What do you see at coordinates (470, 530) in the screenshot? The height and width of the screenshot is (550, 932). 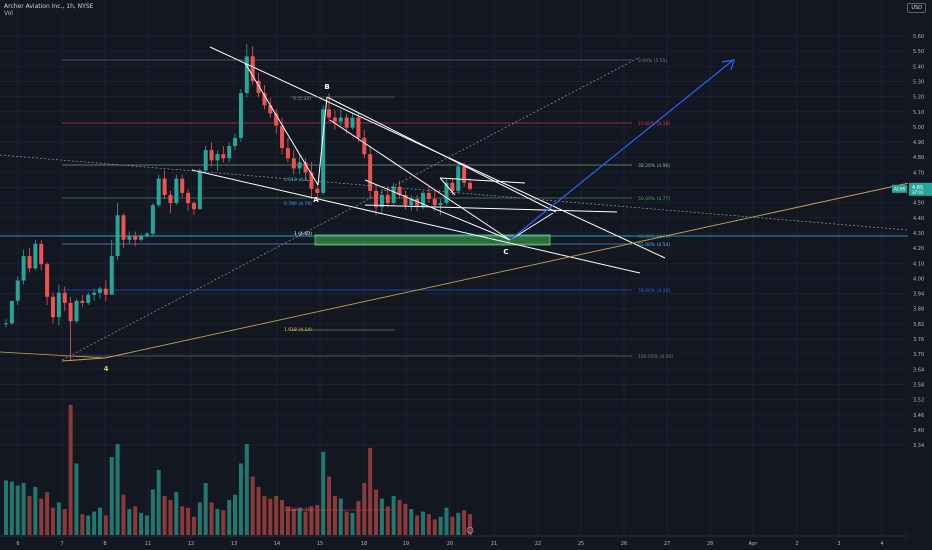 I see `replay-icon` at bounding box center [470, 530].